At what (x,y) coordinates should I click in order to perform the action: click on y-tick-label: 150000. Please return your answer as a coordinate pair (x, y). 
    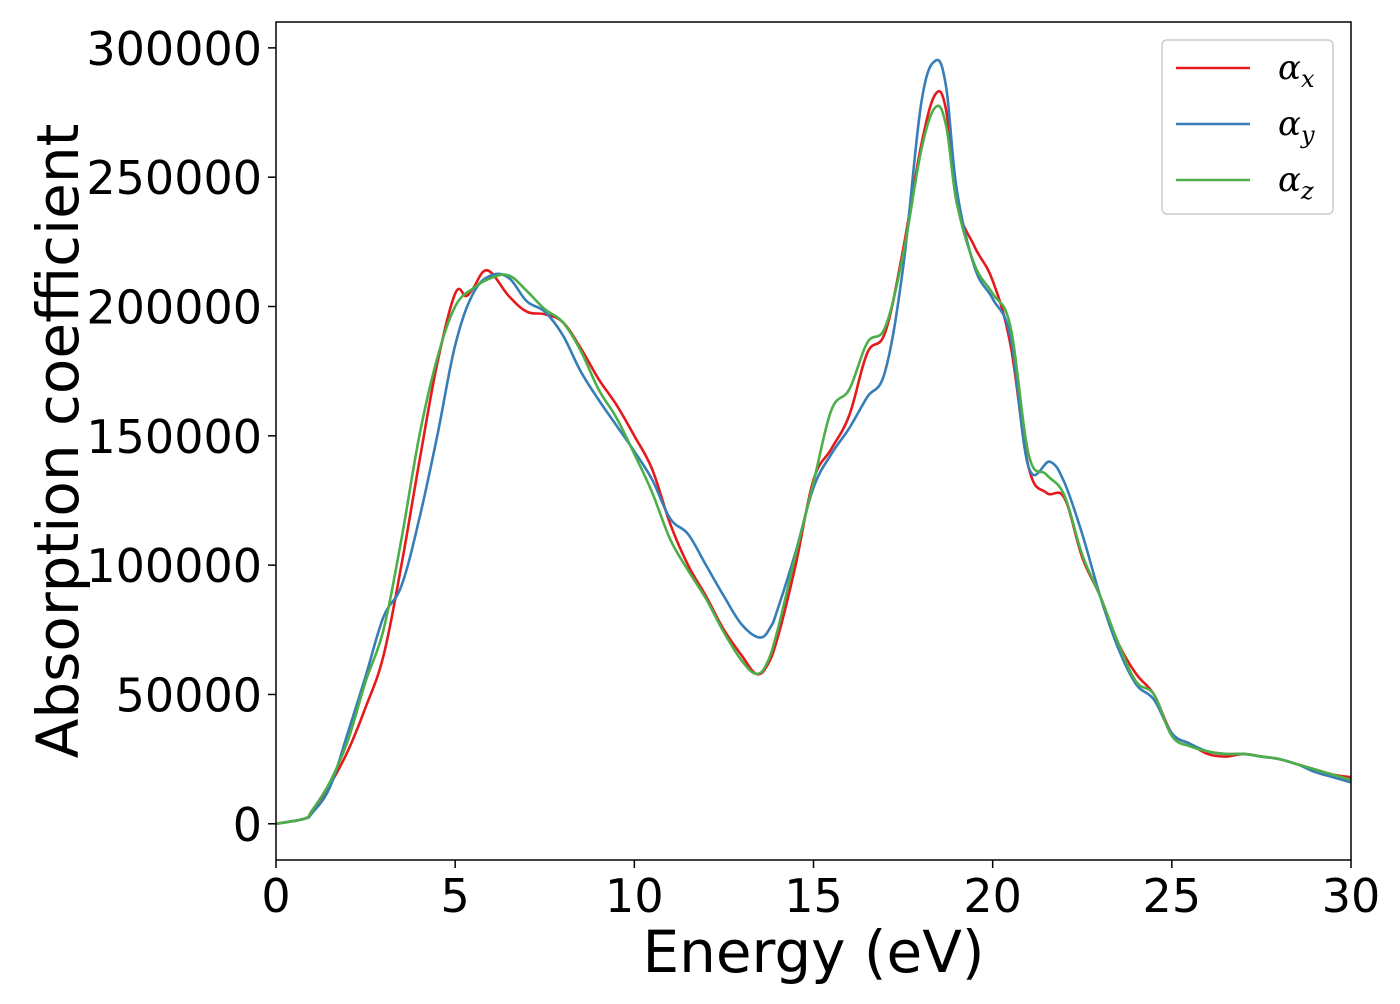
    Looking at the image, I should click on (174, 437).